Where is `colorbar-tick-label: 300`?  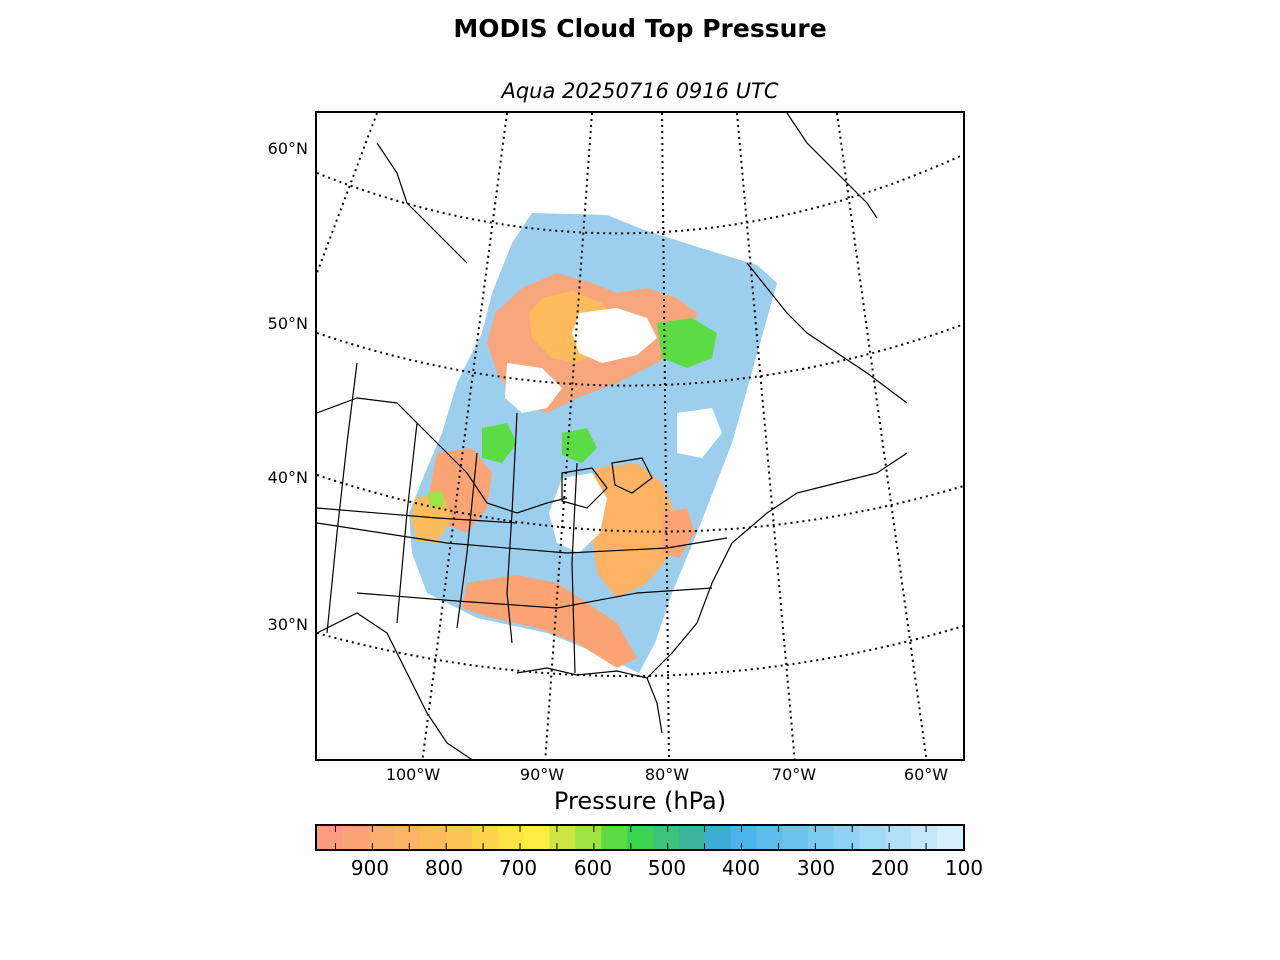 colorbar-tick-label: 300 is located at coordinates (816, 868).